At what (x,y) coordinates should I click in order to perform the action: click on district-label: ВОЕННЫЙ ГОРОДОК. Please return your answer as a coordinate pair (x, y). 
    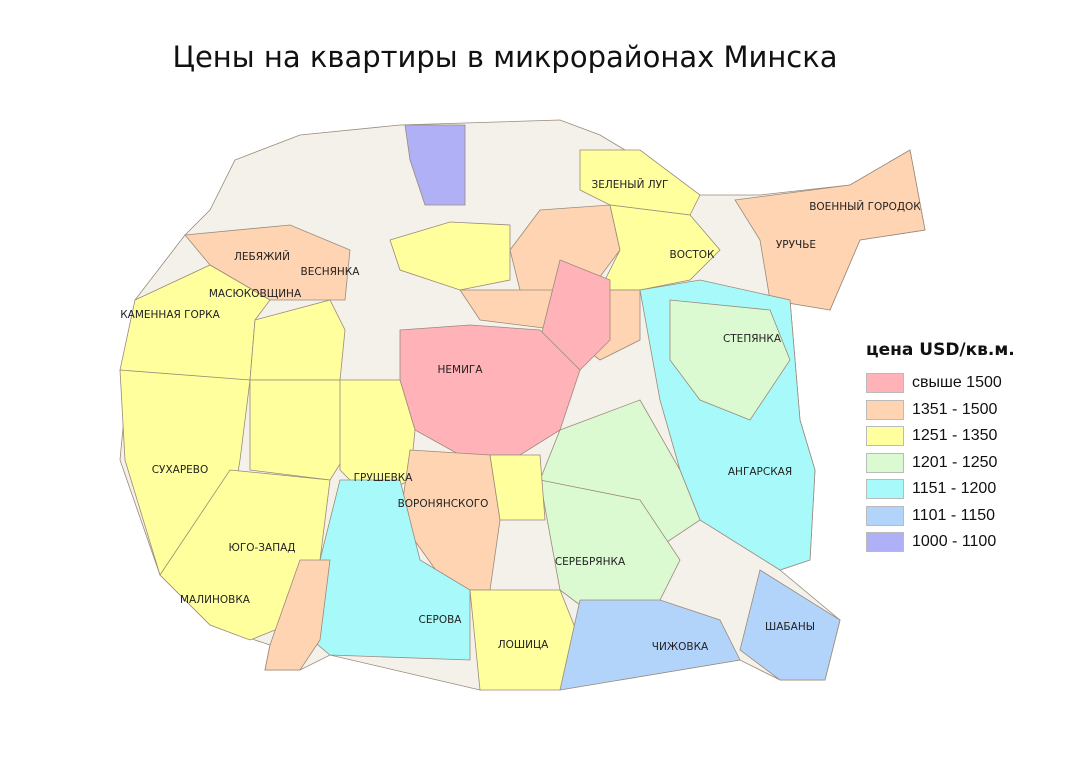
    Looking at the image, I should click on (865, 206).